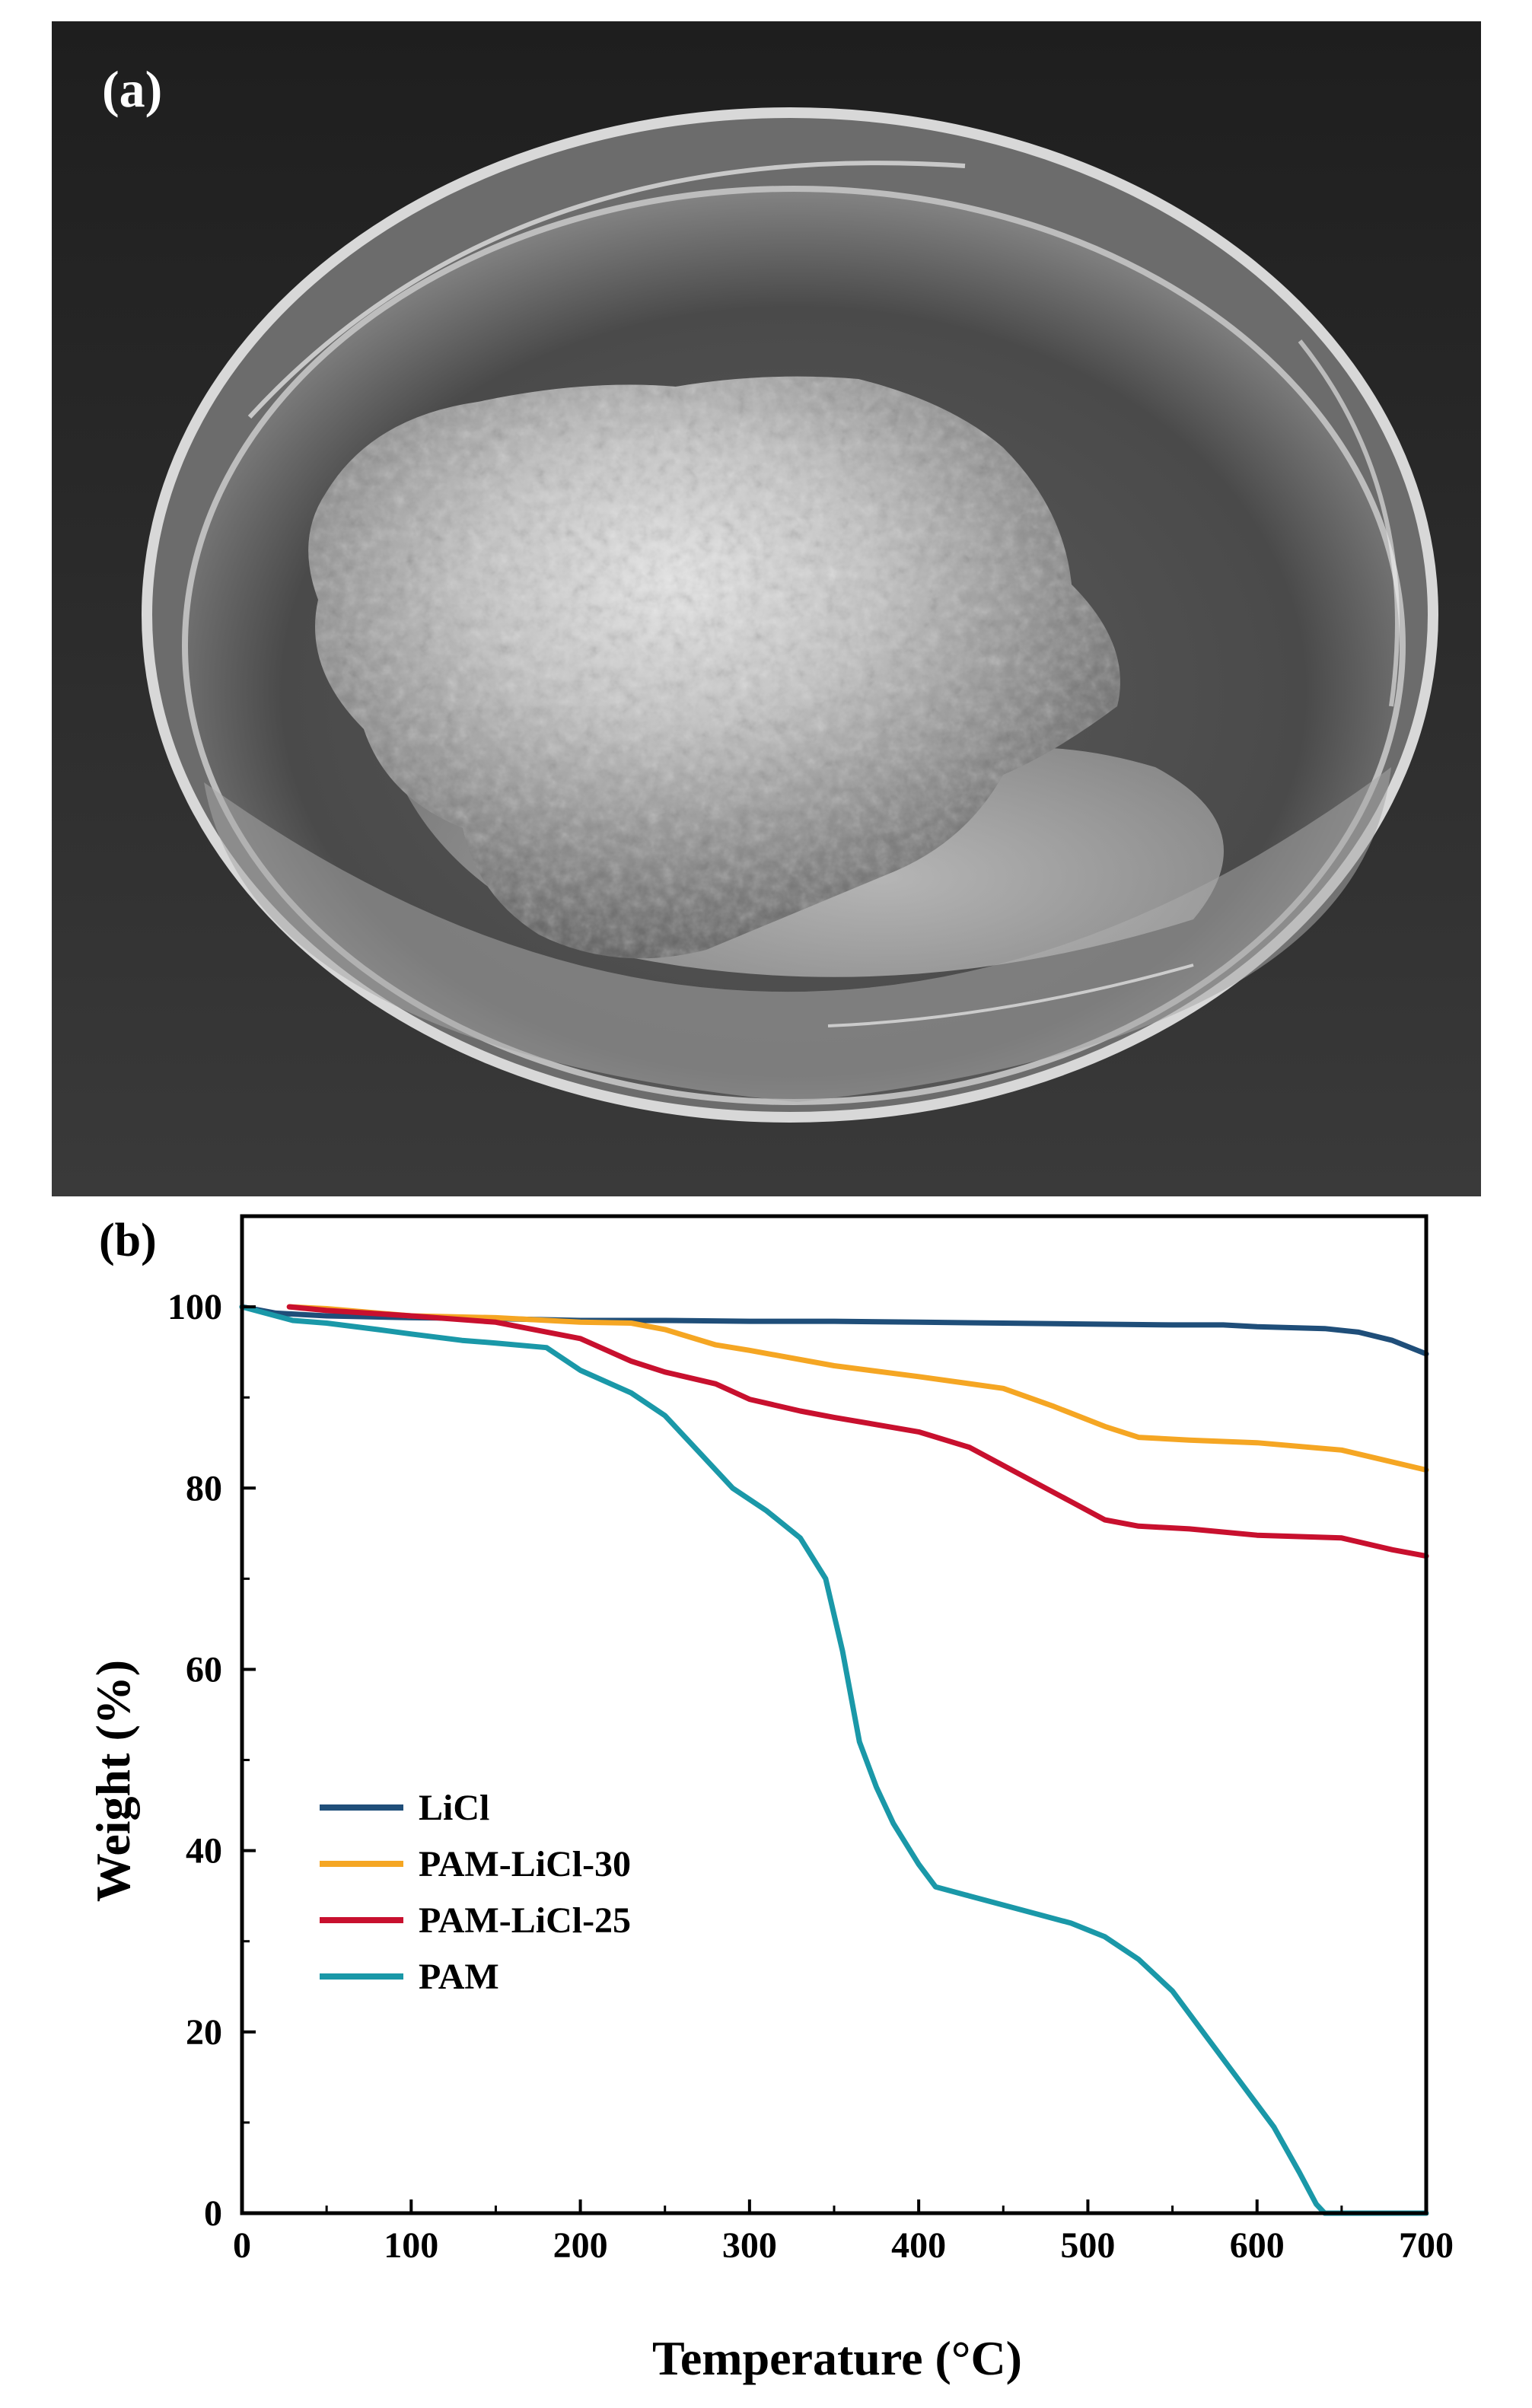 The width and height of the screenshot is (1532, 2408). I want to click on legend: LiCl PAM-LiCl-30 PAM-LiCl-25 PAM, so click(475, 1892).